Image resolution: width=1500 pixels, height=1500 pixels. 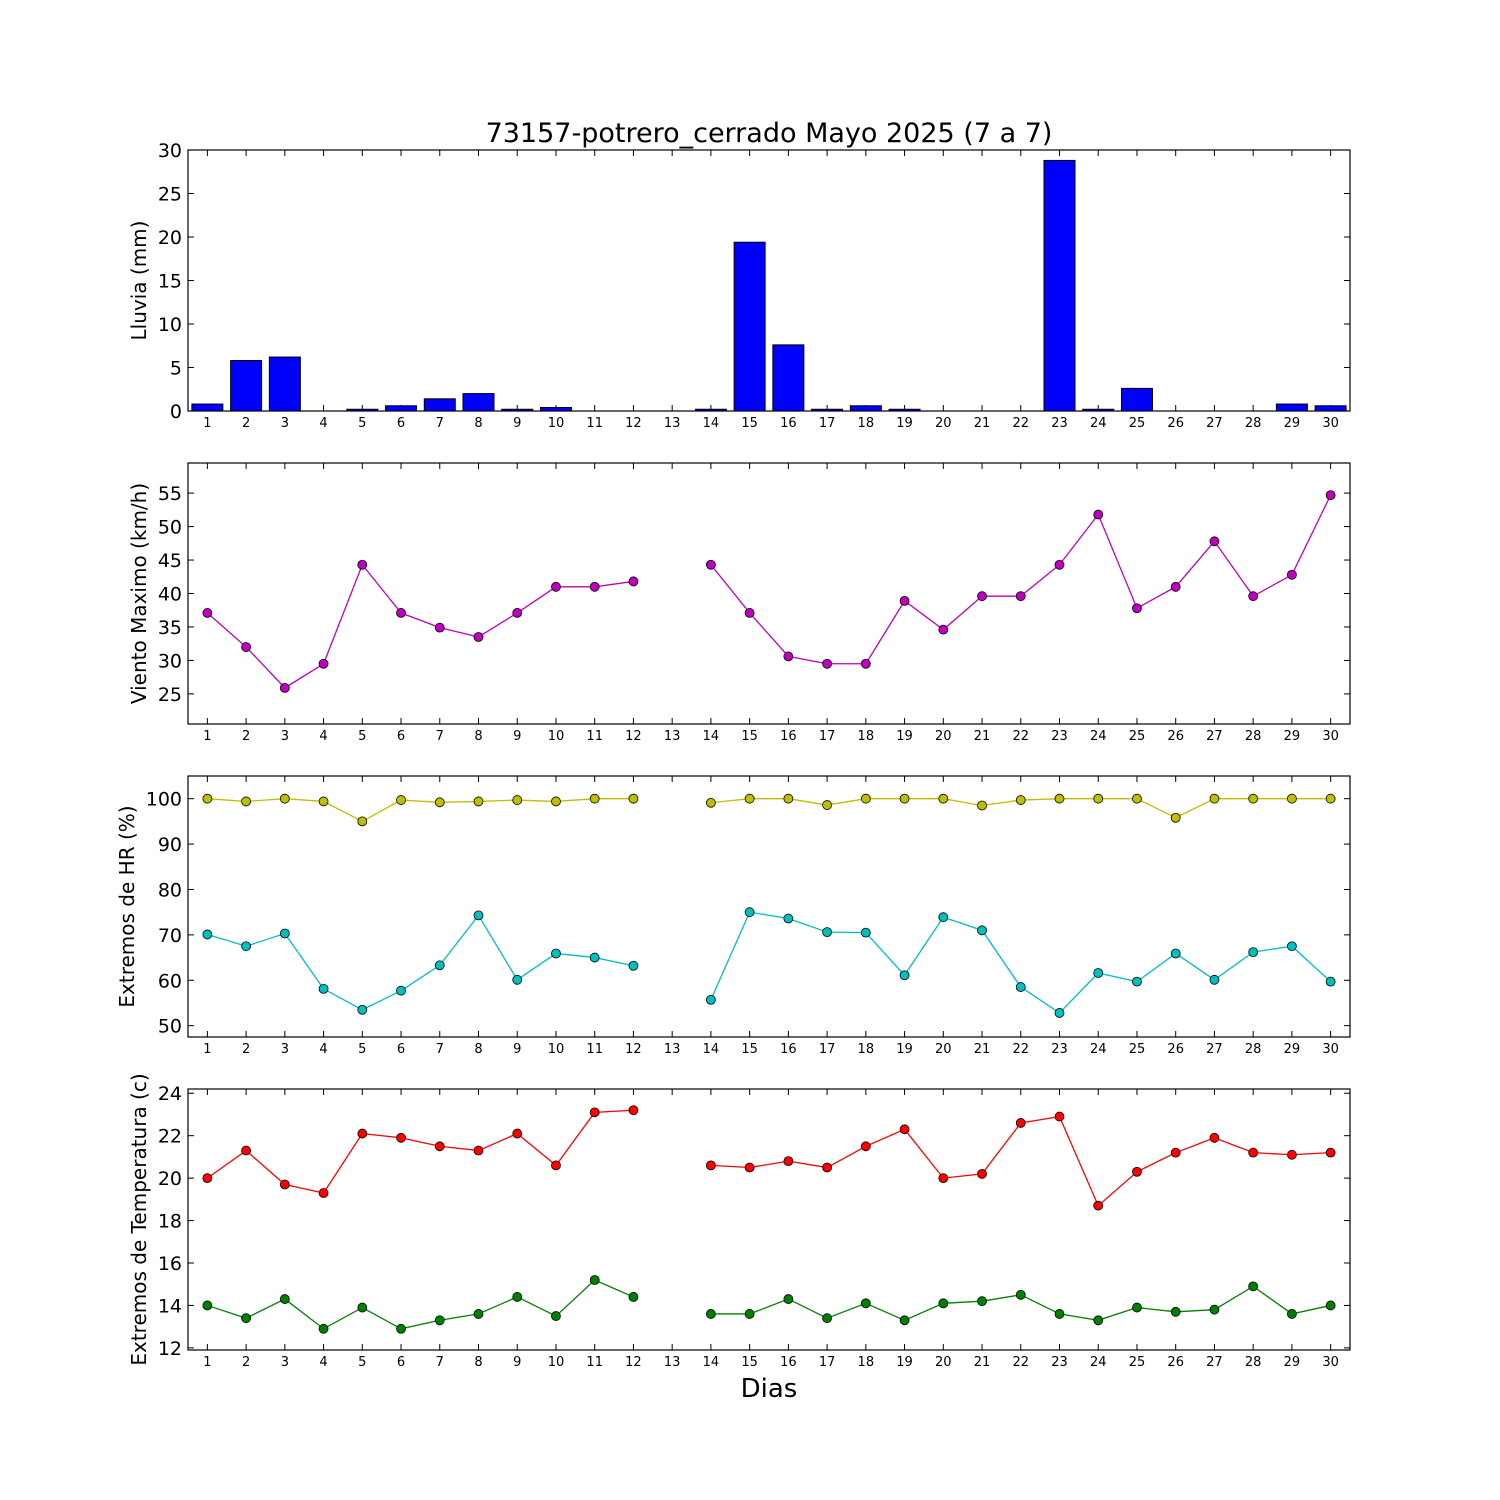 I want to click on y-tick-label: 14, so click(x=170, y=1306).